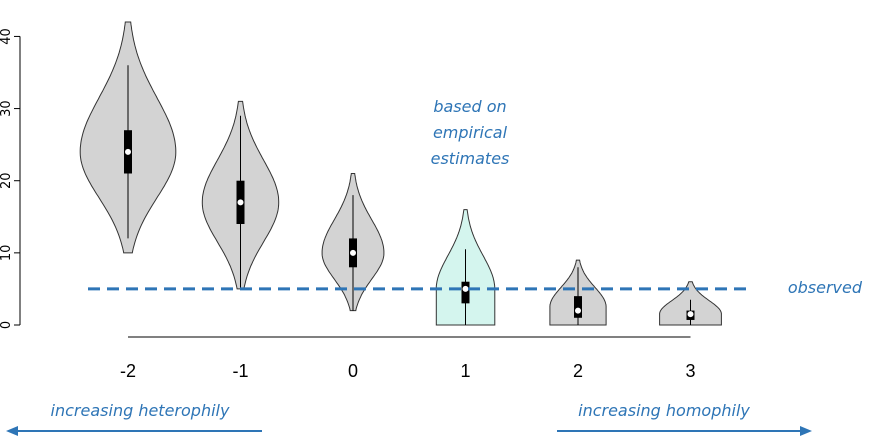  What do you see at coordinates (128, 371) in the screenshot?
I see `x-tick-label: -2` at bounding box center [128, 371].